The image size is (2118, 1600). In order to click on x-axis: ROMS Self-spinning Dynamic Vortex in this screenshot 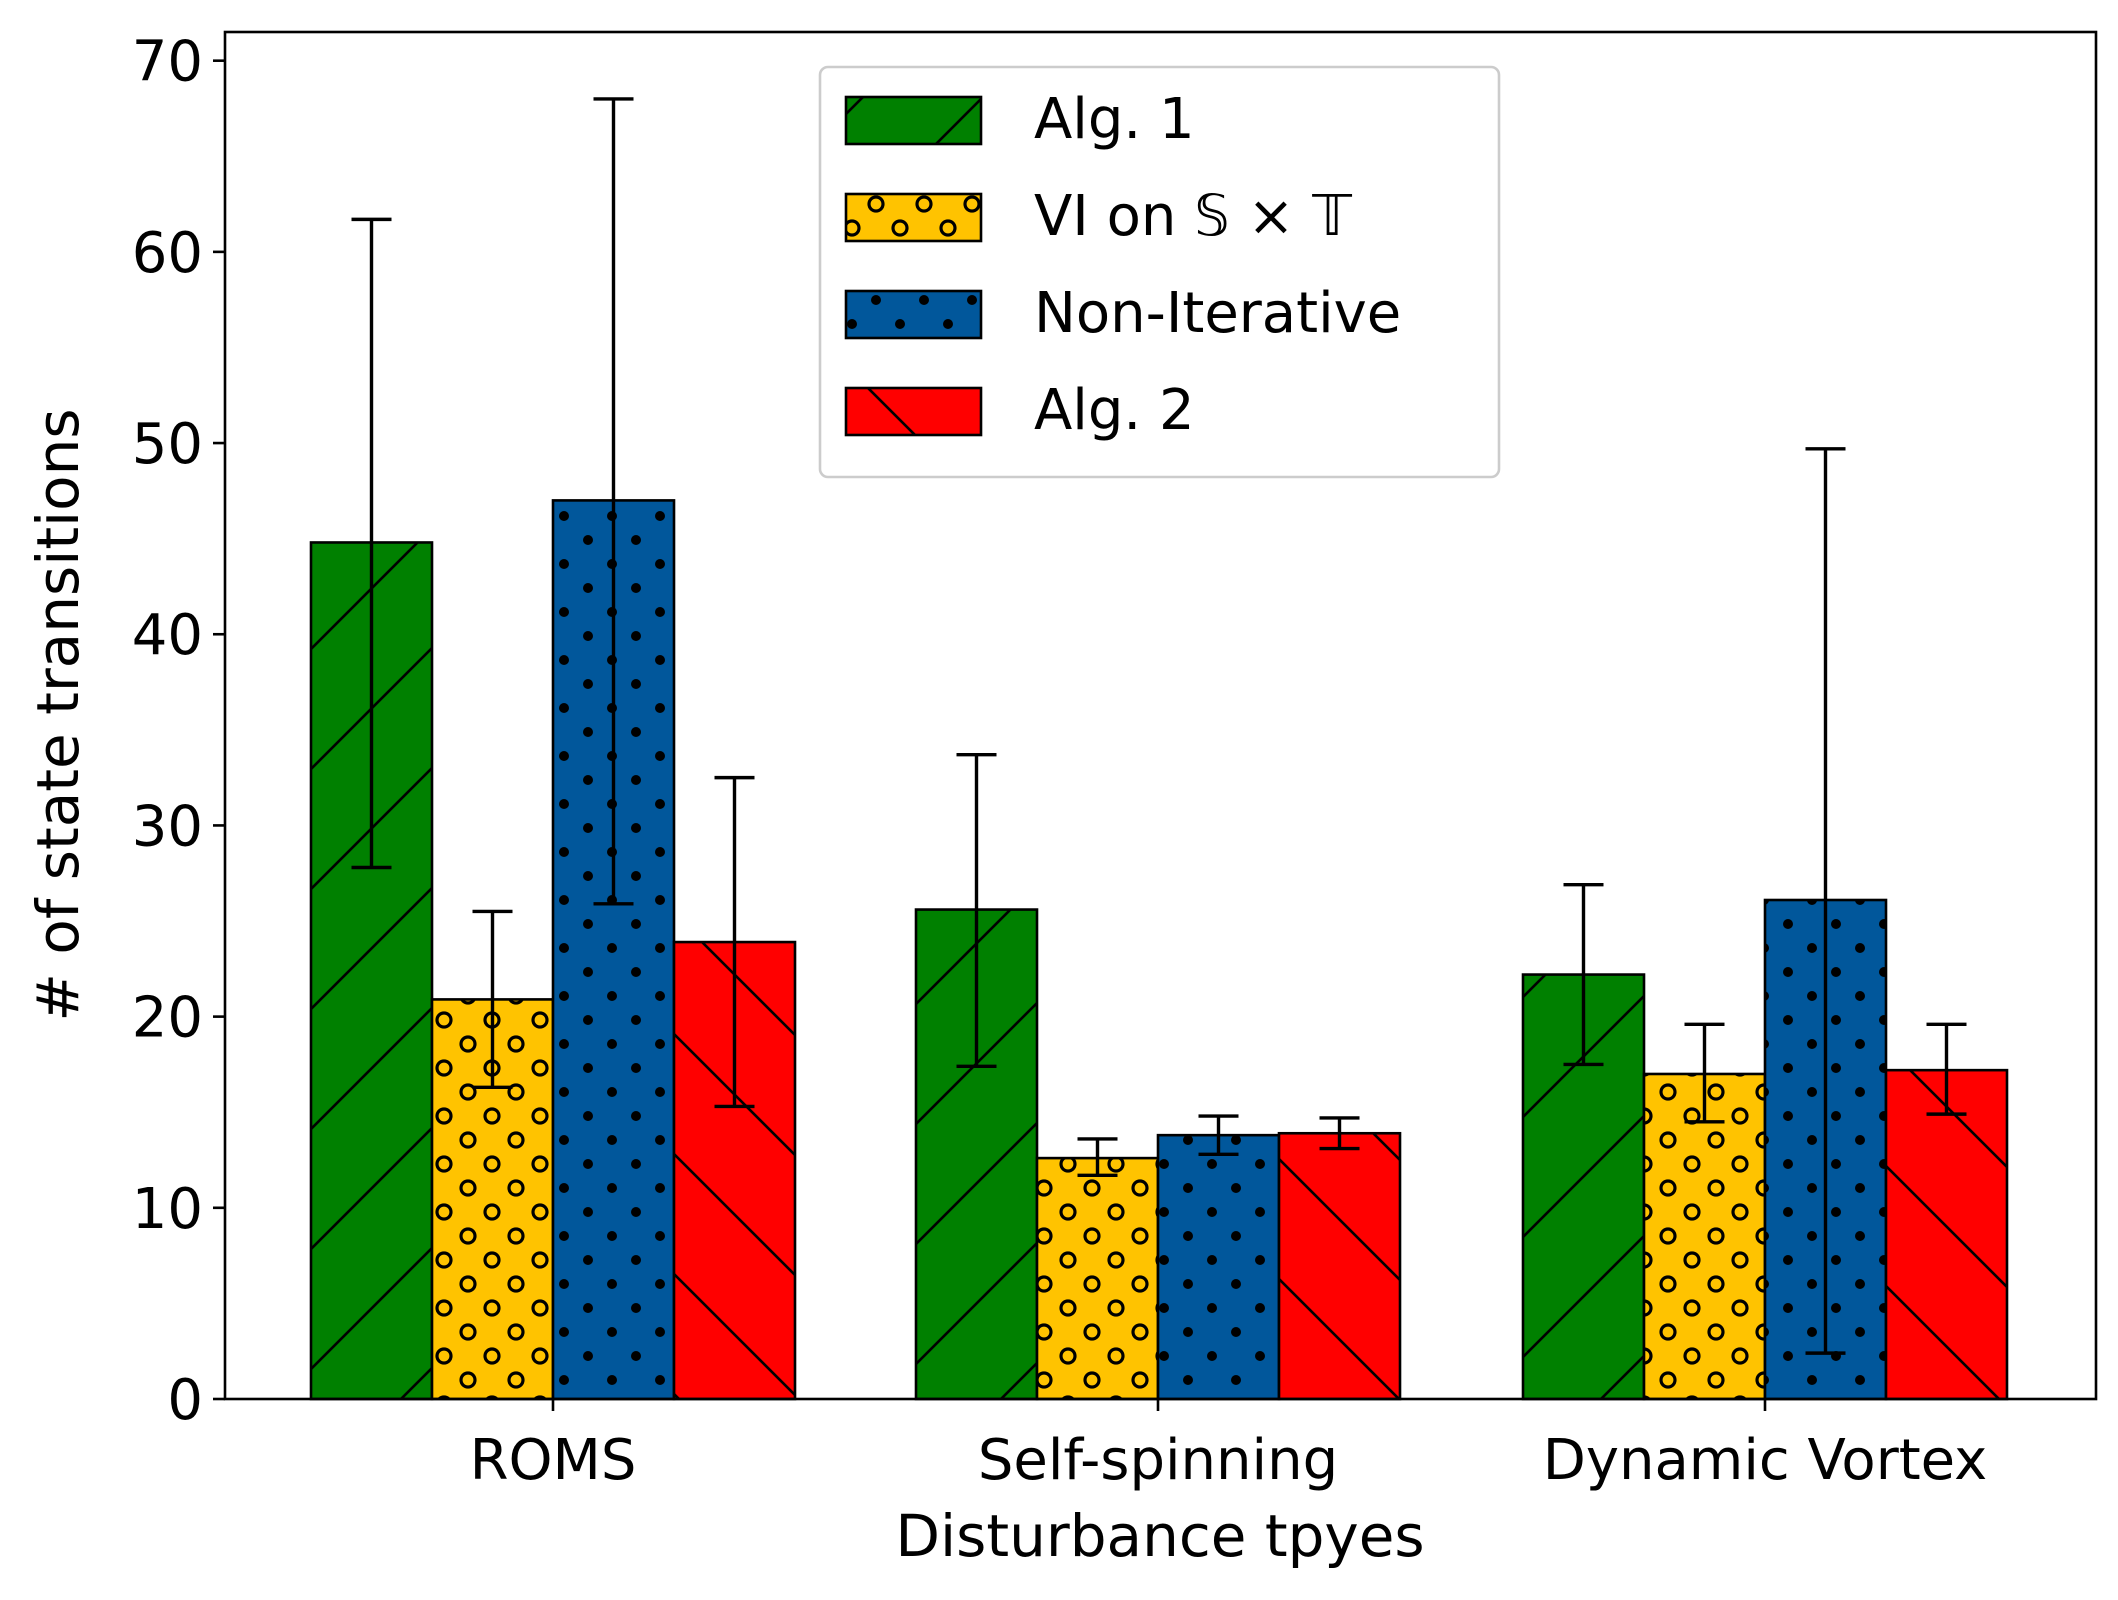, I will do `click(1229, 1446)`.